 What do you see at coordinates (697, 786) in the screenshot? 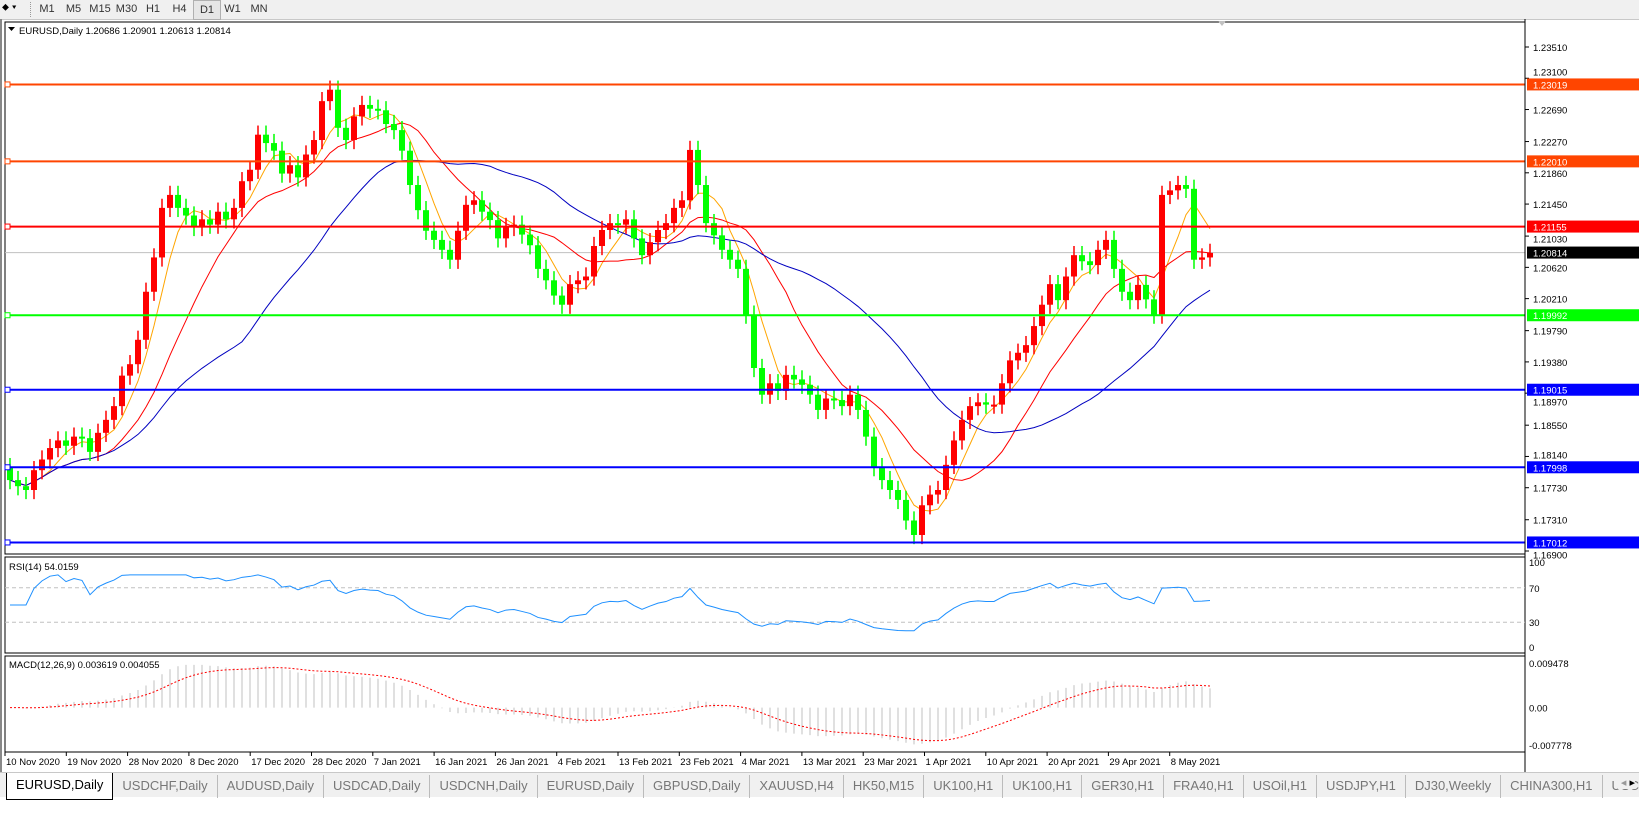
I see `chart-tab: GBPUSD,Daily` at bounding box center [697, 786].